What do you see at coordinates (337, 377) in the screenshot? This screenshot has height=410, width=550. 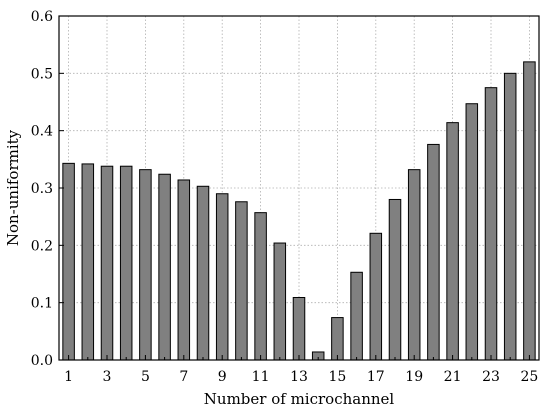 I see `x-tick-label: 15` at bounding box center [337, 377].